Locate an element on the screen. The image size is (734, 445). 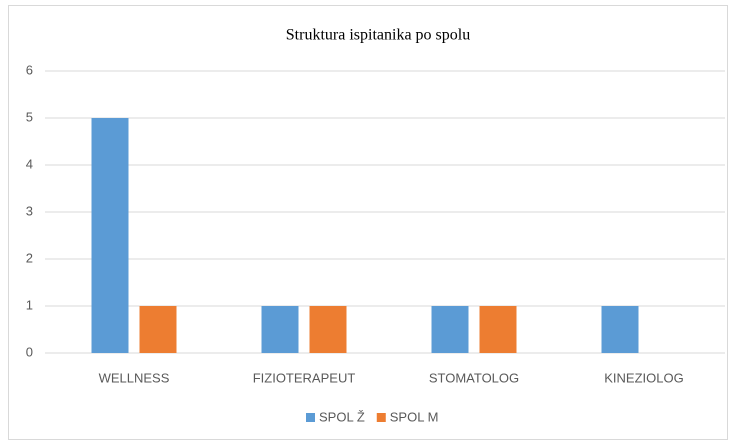
legend-label: SPOL M is located at coordinates (414, 416).